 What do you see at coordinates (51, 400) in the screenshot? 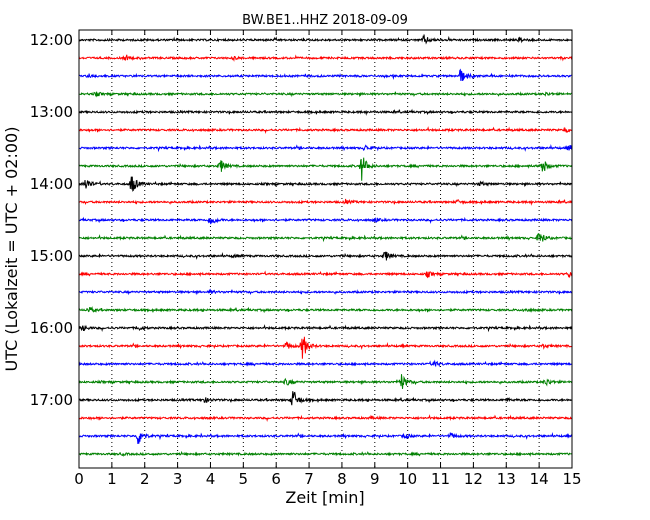
I see `y-tick-label: 17:00` at bounding box center [51, 400].